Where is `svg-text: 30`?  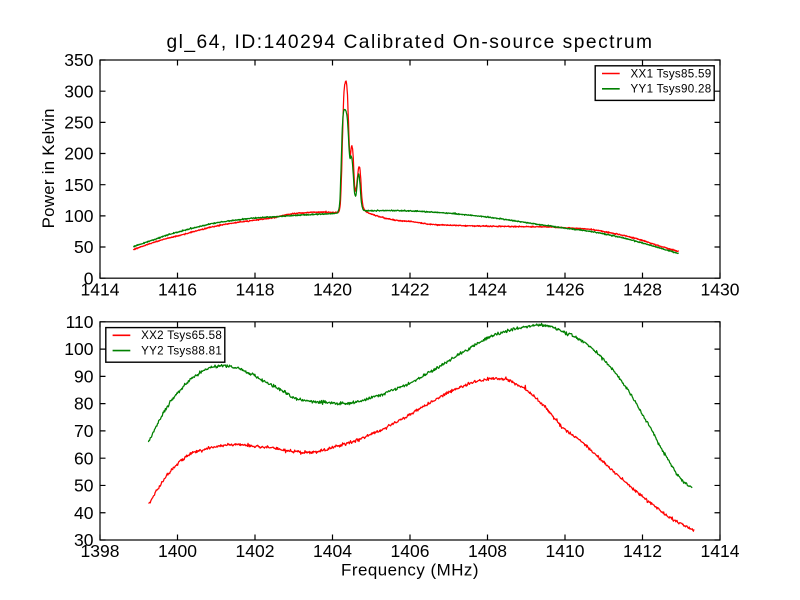 svg-text: 30 is located at coordinates (84, 540).